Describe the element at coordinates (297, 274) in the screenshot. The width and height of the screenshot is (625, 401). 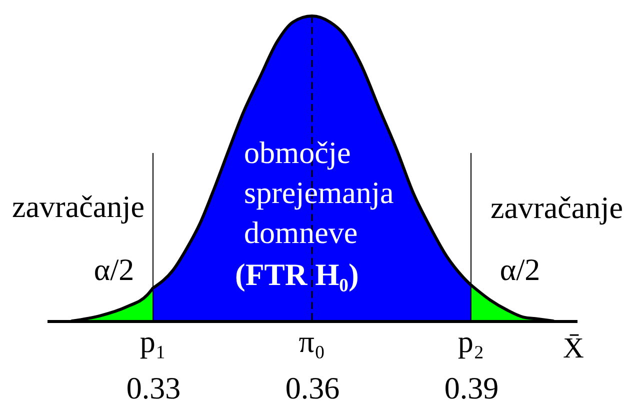
I see `annotation: (FTR H₀)` at that location.